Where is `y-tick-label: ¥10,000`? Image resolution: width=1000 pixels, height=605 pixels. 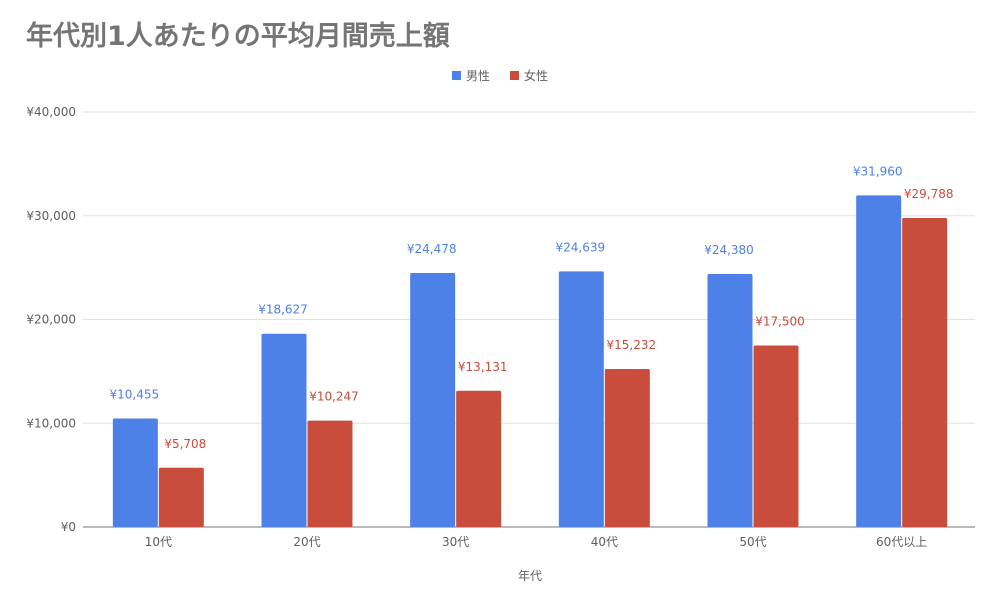 y-tick-label: ¥10,000 is located at coordinates (51, 423).